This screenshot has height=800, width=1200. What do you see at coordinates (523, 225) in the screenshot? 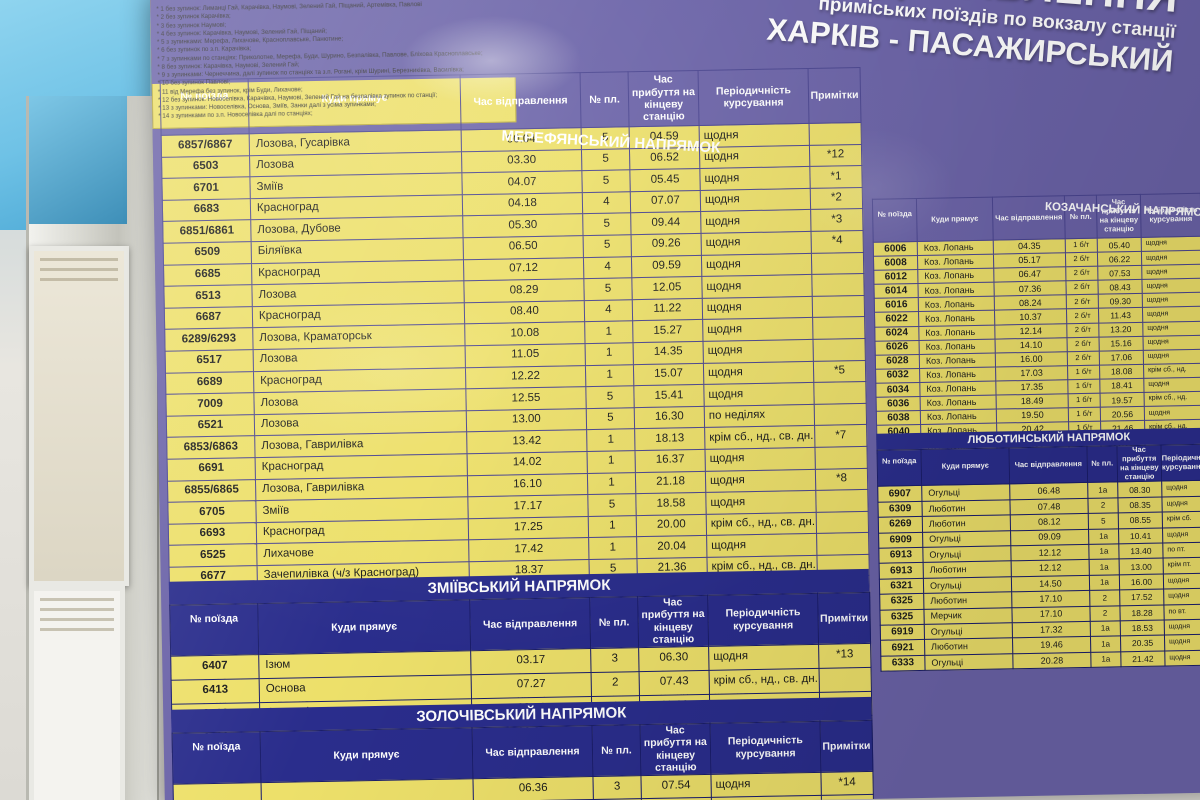
I see `departure-cell: 05.30` at bounding box center [523, 225].